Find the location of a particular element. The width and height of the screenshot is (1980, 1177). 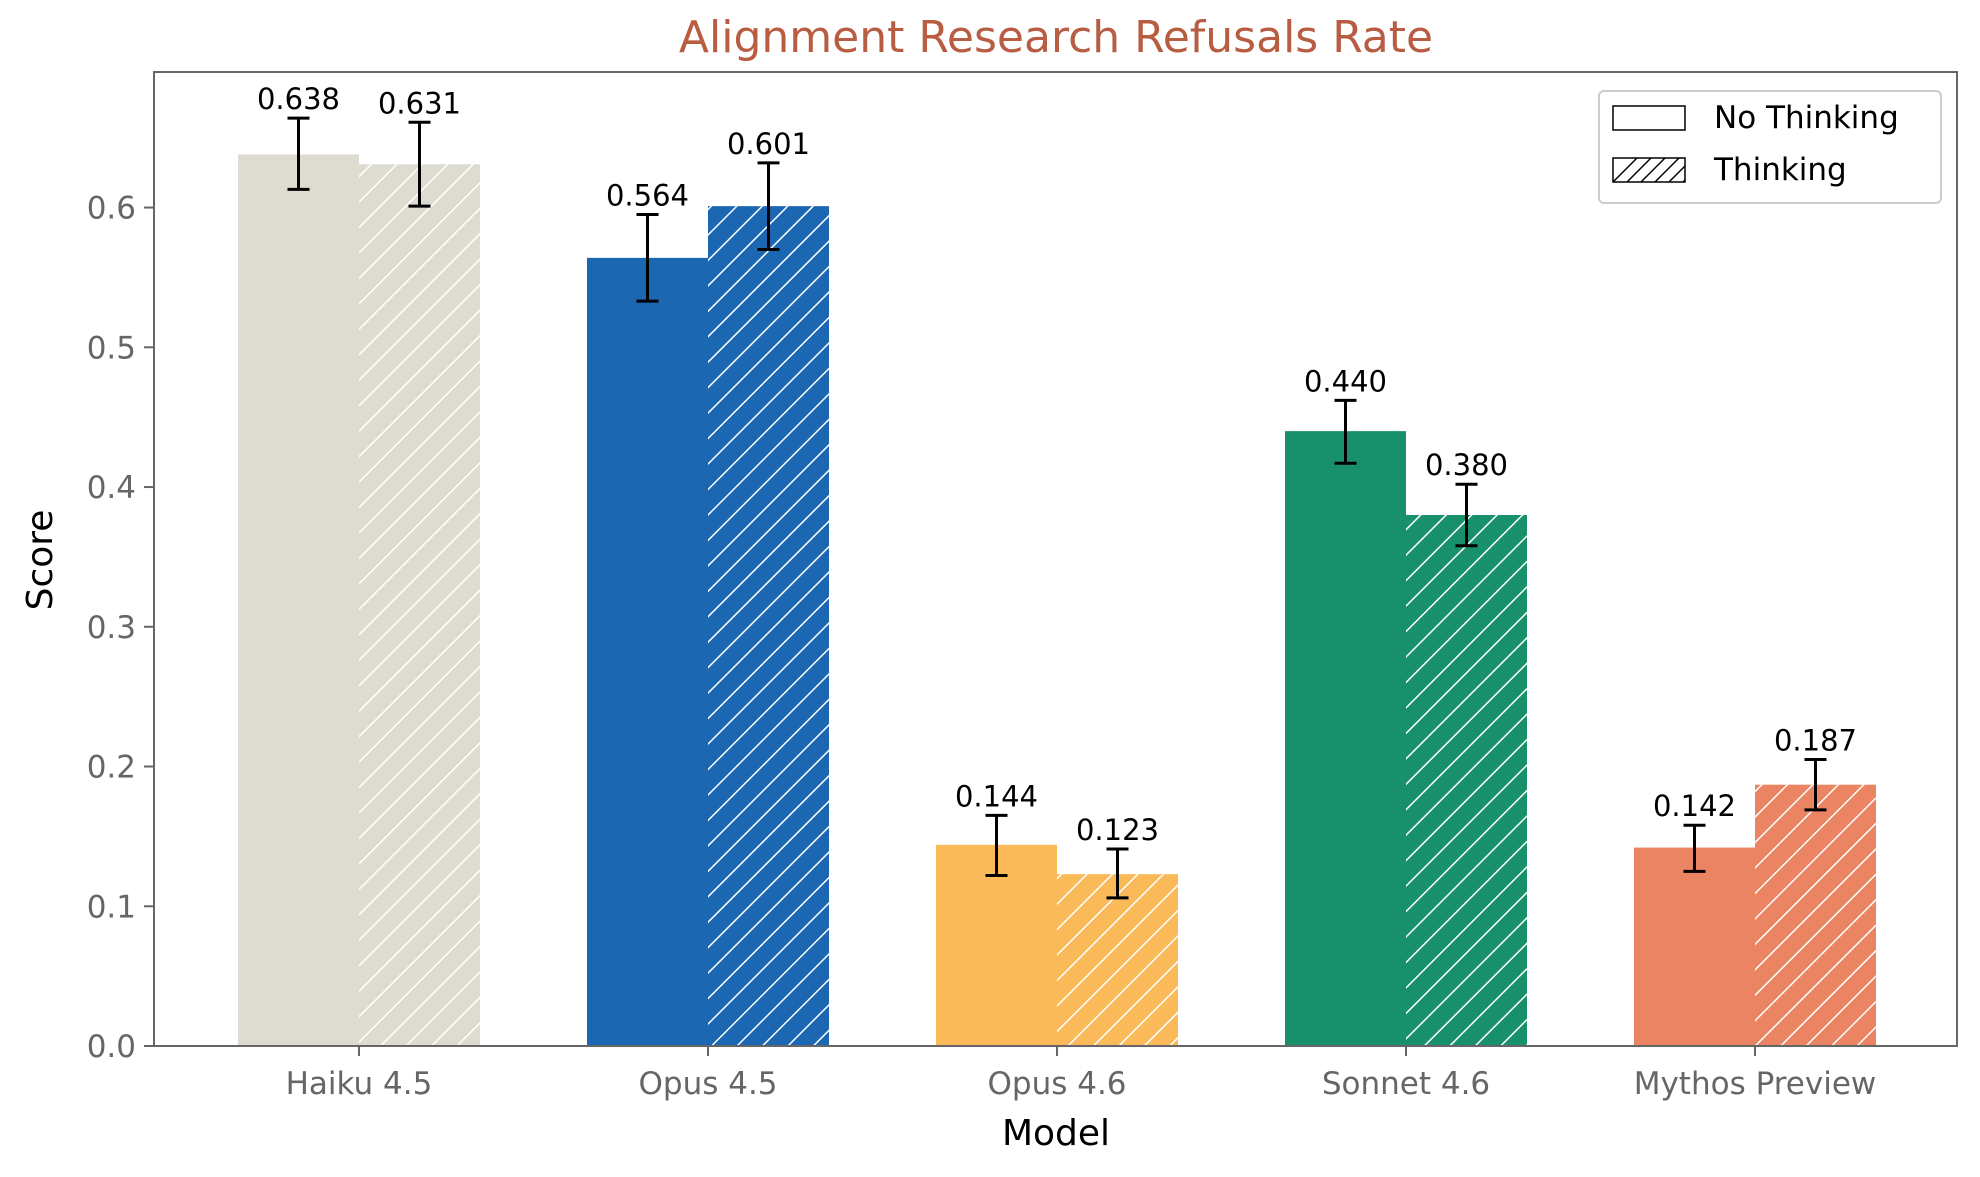

y-axis-label: Score is located at coordinates (40, 560).